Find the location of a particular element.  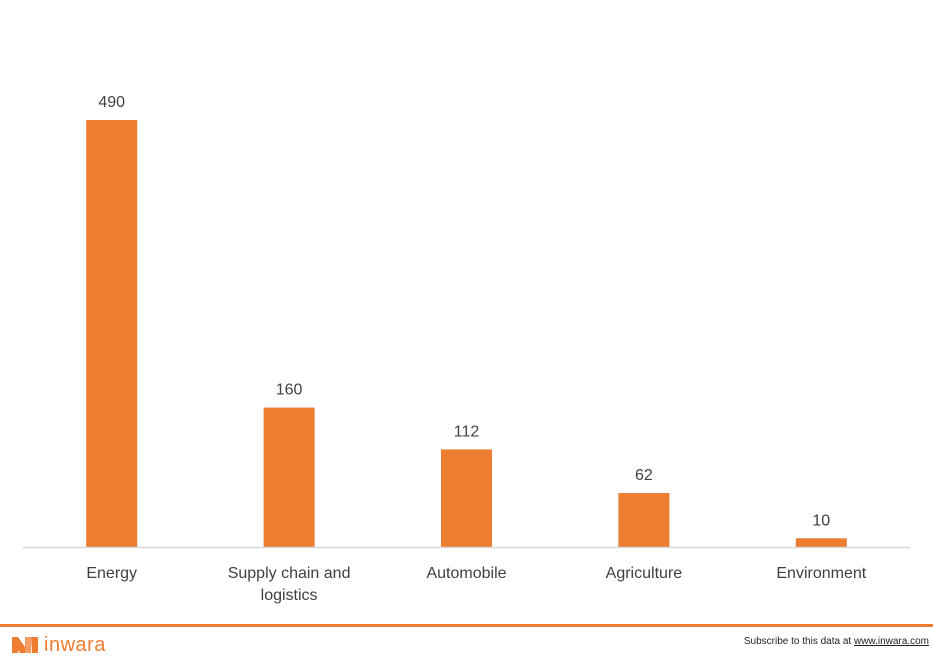

category-label-2: Automobile is located at coordinates (466, 573).